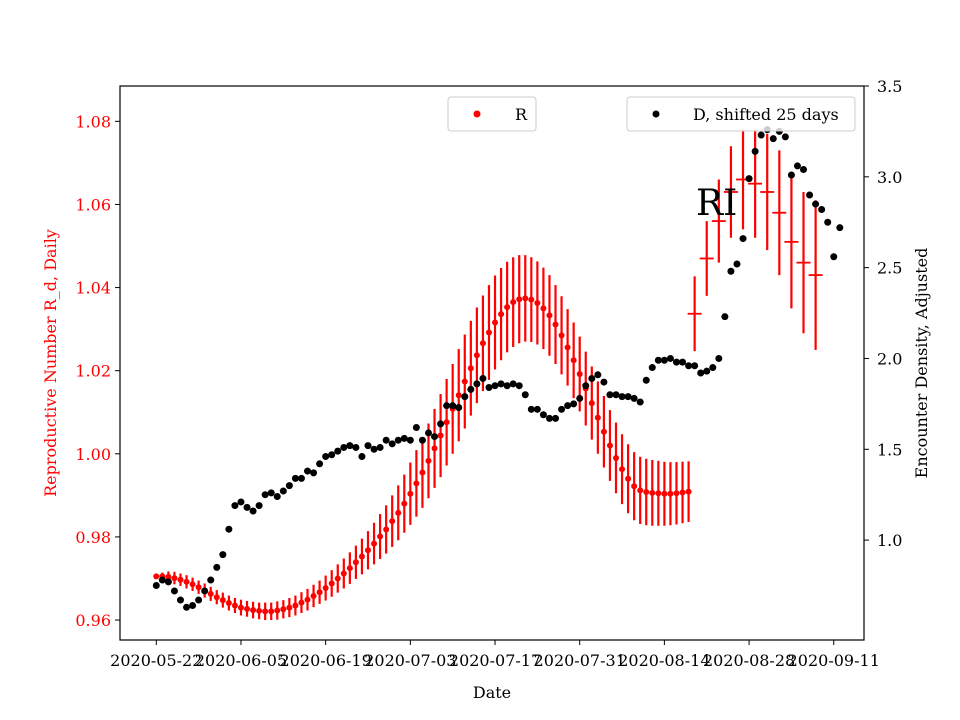  I want to click on legend-r-marker, so click(477, 114).